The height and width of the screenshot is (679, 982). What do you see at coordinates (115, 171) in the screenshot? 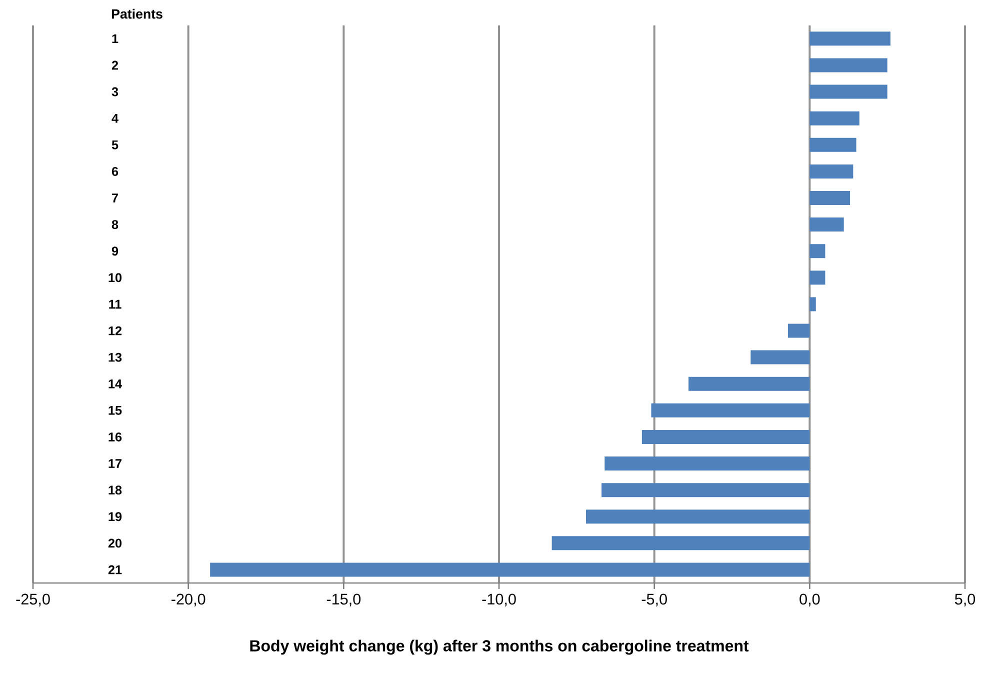
I see `y-tick-label: 6` at bounding box center [115, 171].